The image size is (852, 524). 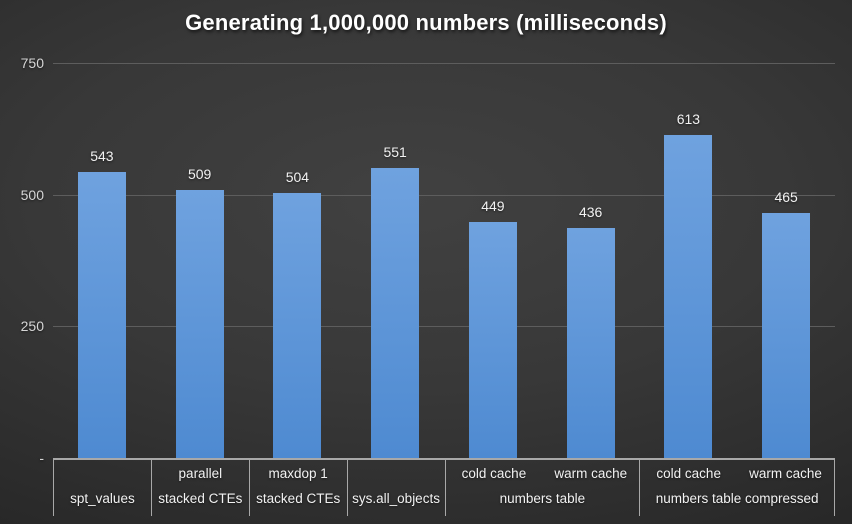 What do you see at coordinates (102, 488) in the screenshot?
I see `category-group-spt-values: spt_values` at bounding box center [102, 488].